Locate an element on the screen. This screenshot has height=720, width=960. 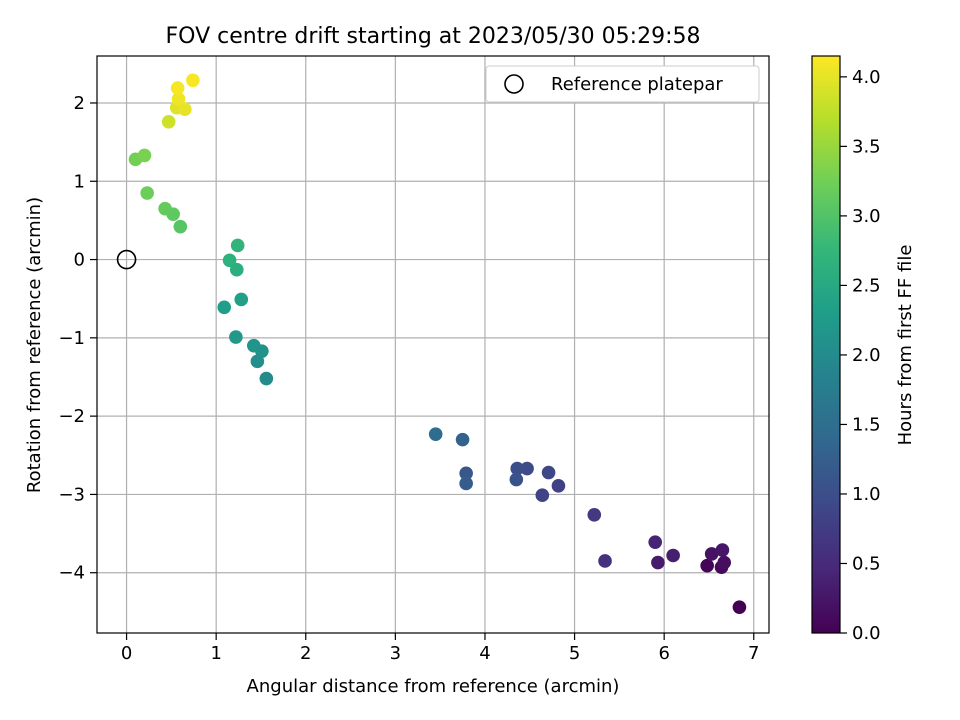
x-tick-label: 7 is located at coordinates (753, 653).